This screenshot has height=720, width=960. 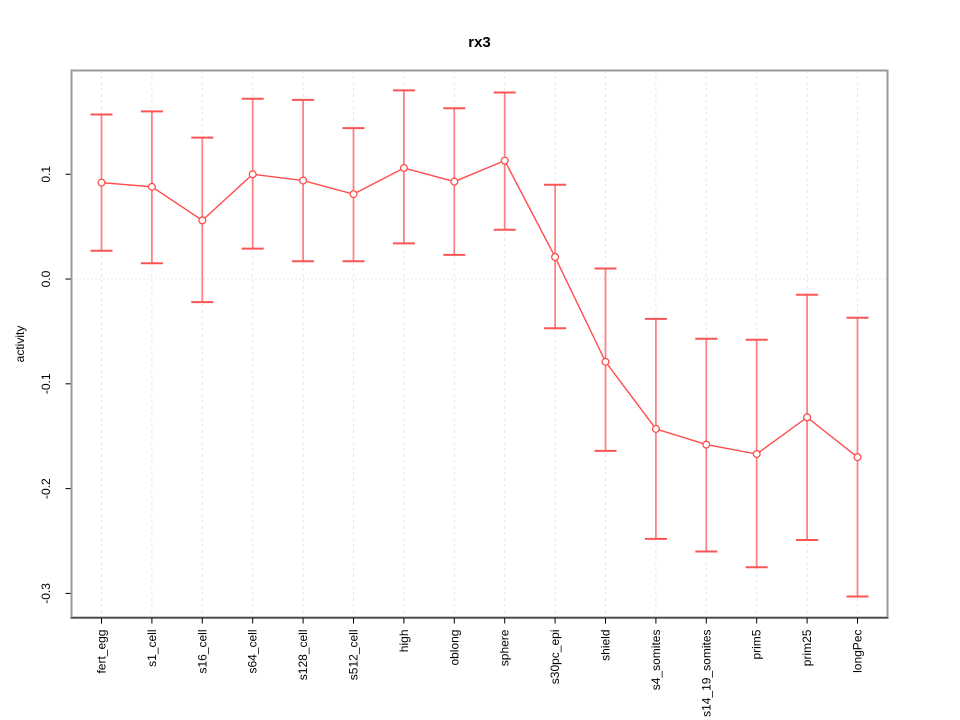 I want to click on x-tick-label: longPec, so click(x=858, y=651).